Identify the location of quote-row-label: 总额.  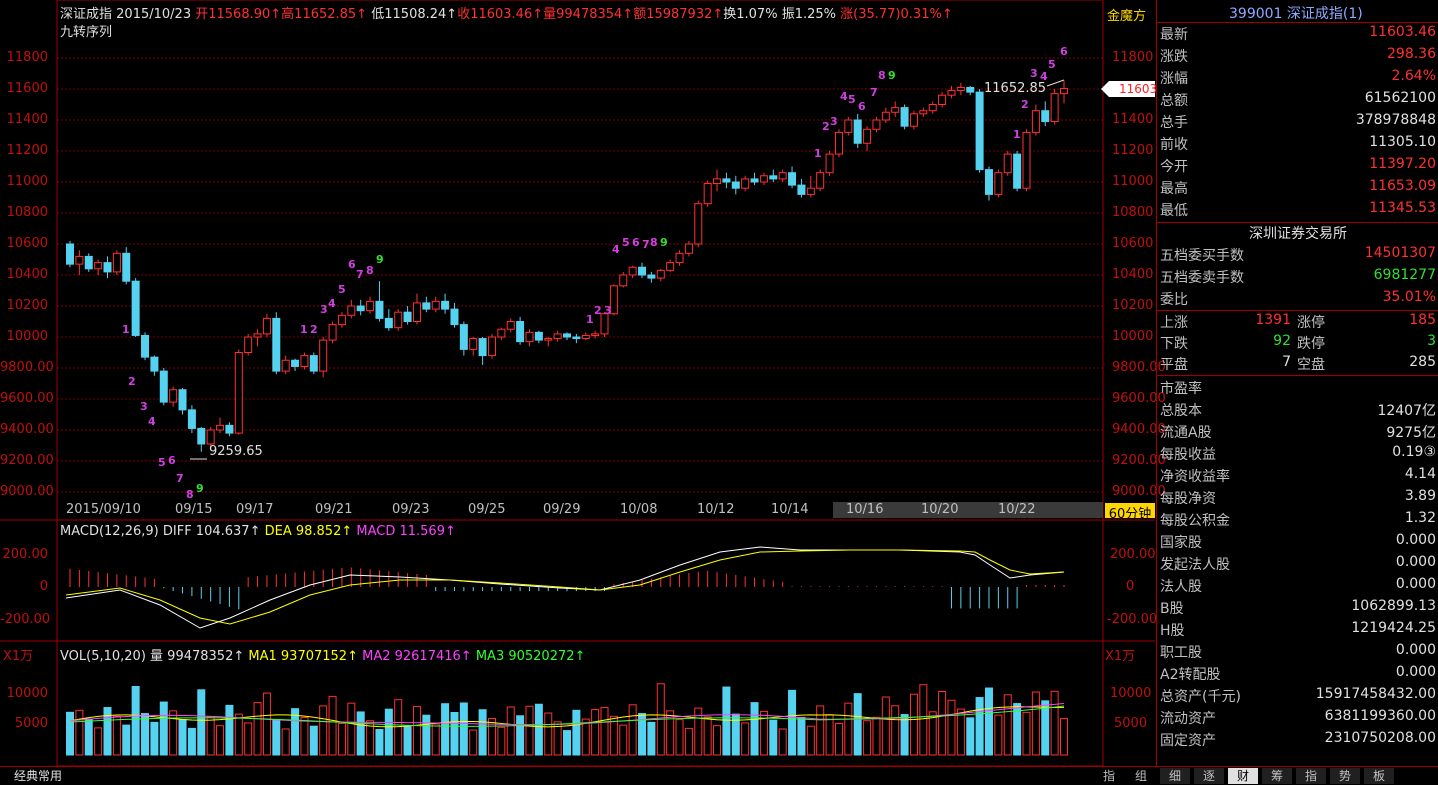
(1174, 101).